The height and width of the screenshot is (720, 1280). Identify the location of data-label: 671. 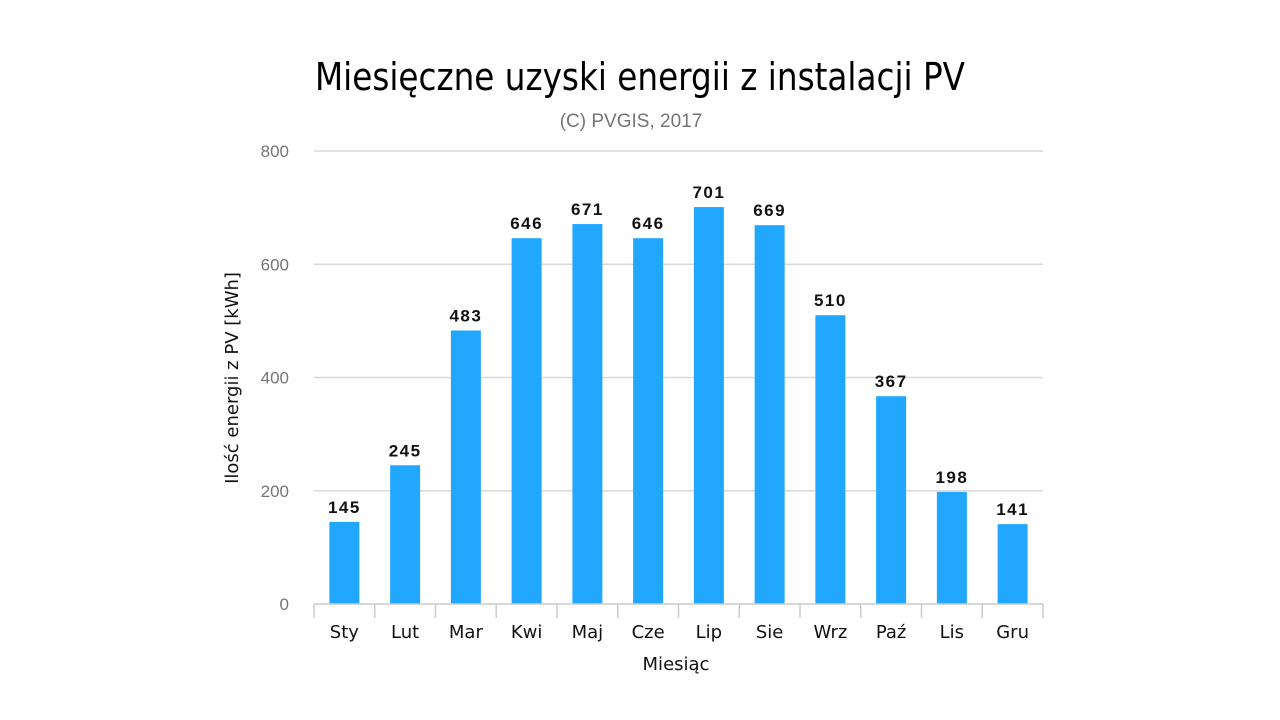
(587, 209).